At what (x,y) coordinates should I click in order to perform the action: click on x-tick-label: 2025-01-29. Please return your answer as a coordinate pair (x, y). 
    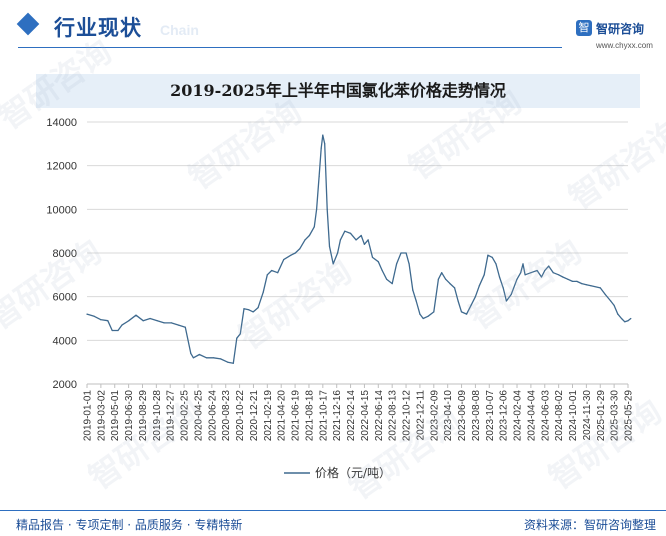
    Looking at the image, I should click on (601, 416).